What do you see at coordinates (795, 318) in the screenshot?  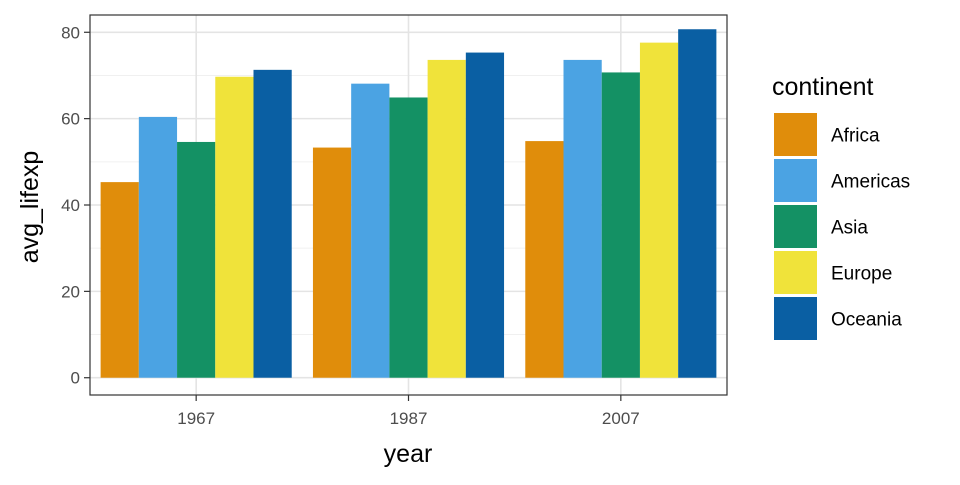 I see `legend-key-oceania` at bounding box center [795, 318].